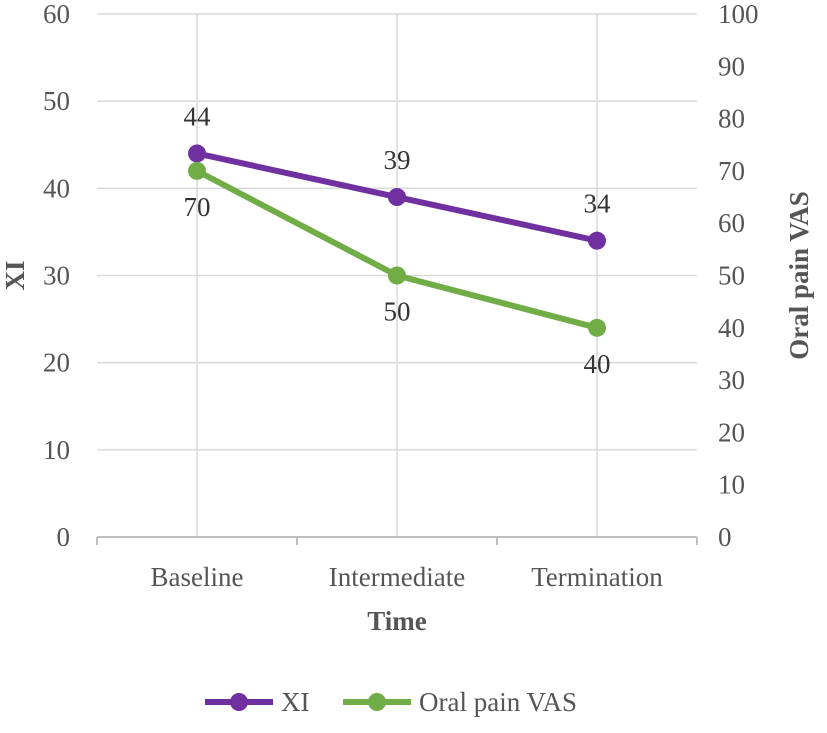 The height and width of the screenshot is (733, 827). Describe the element at coordinates (56, 450) in the screenshot. I see `y-tick-label: 10` at that location.